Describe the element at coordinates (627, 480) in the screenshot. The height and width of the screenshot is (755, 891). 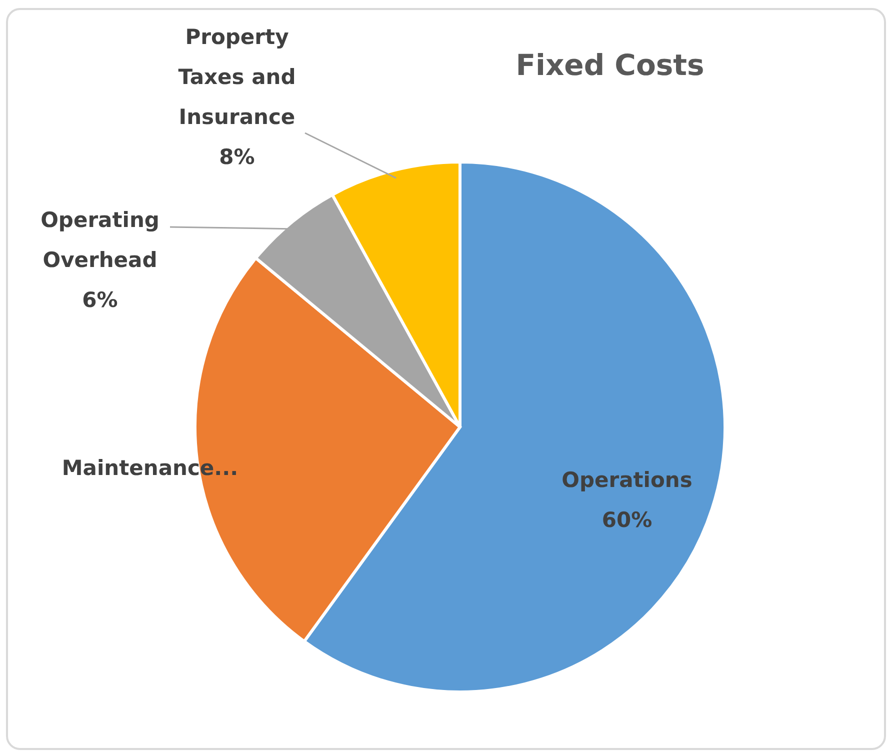
I see `slice-label: Operations` at that location.